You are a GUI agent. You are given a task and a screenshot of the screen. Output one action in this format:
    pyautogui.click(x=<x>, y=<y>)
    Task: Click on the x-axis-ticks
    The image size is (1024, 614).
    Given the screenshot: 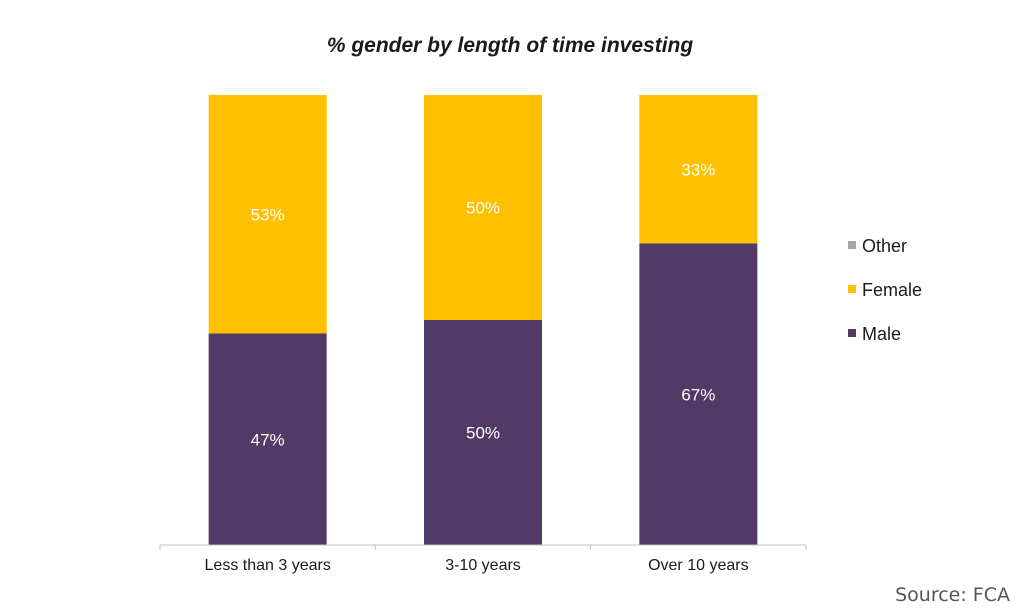 What is the action you would take?
    pyautogui.click(x=483, y=547)
    